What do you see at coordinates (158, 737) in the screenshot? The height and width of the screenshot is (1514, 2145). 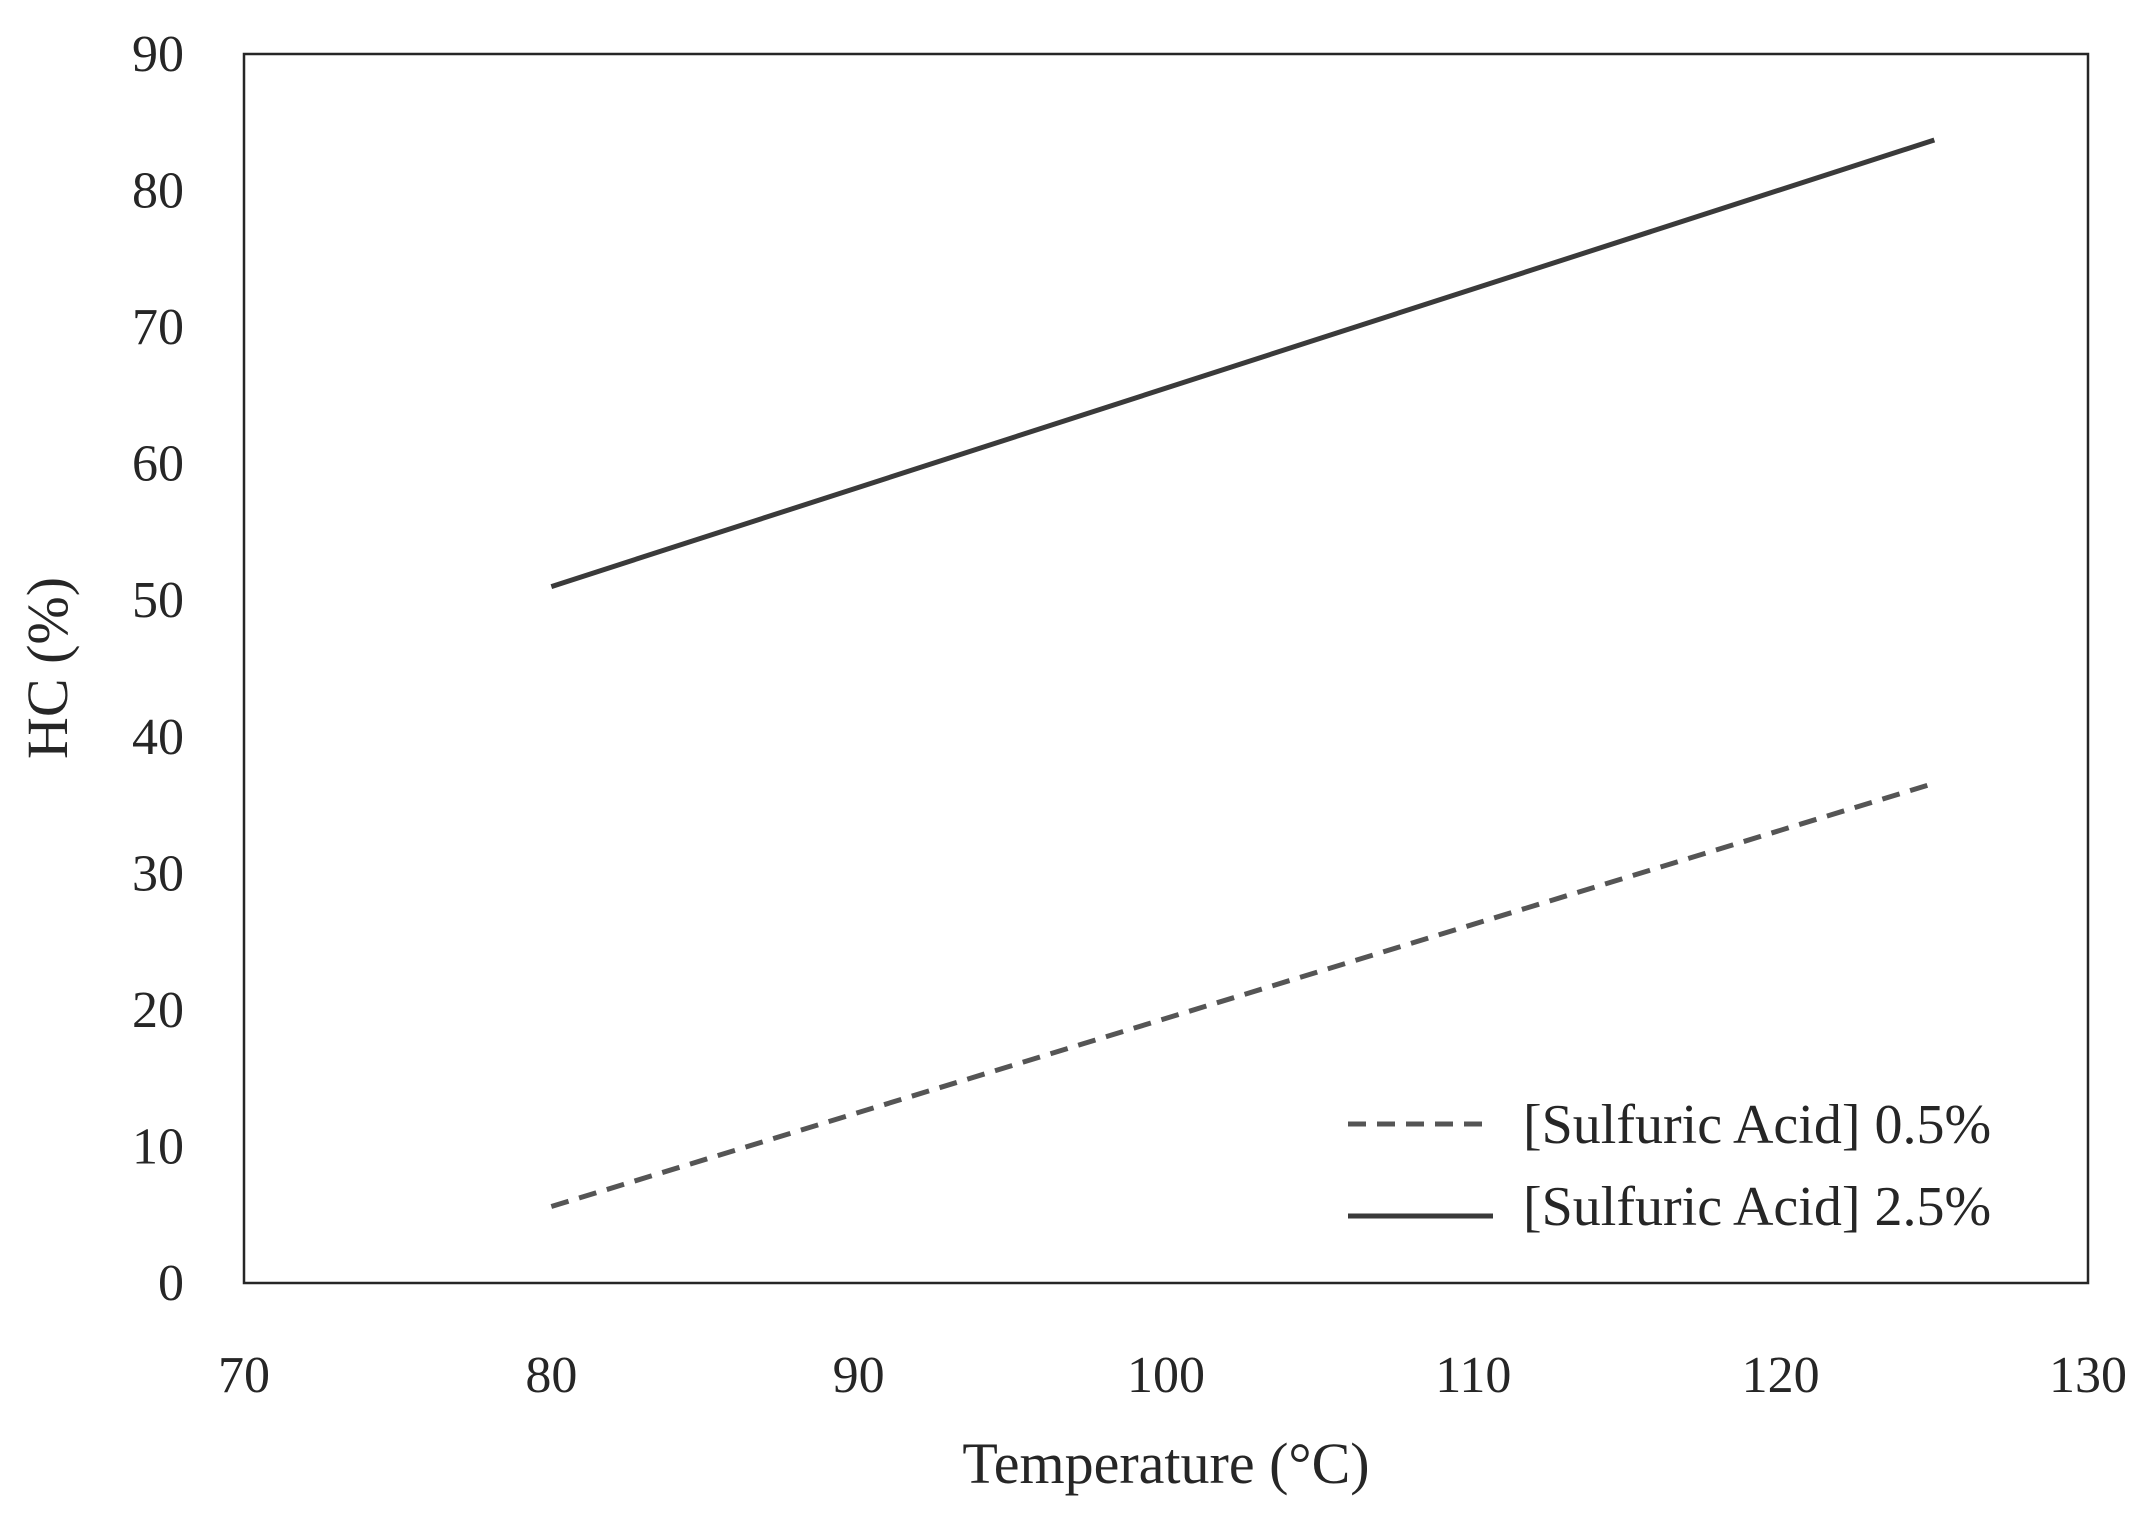 I see `y-tick-label: 40` at bounding box center [158, 737].